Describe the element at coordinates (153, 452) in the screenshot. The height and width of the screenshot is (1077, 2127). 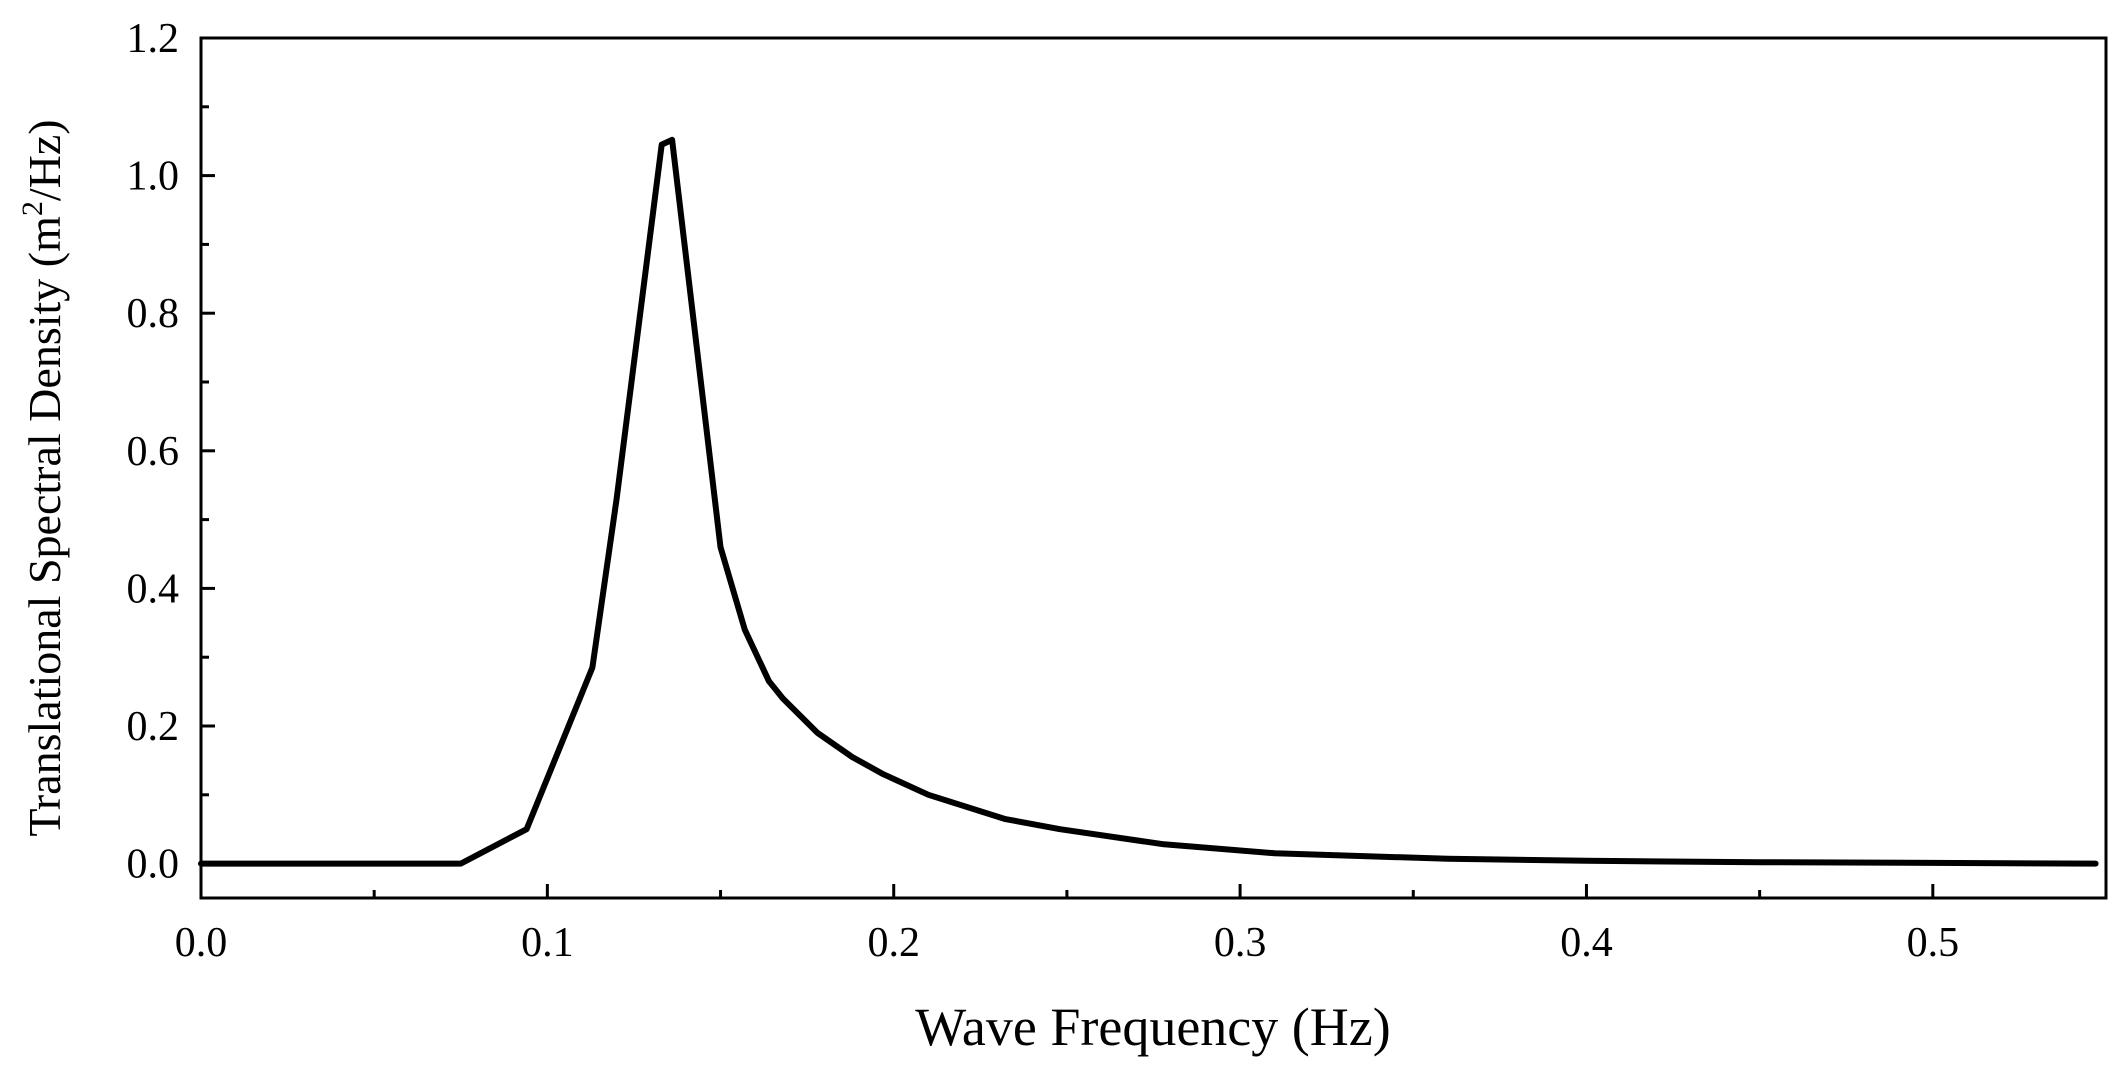
I see `y-tick-label: 0.6` at that location.